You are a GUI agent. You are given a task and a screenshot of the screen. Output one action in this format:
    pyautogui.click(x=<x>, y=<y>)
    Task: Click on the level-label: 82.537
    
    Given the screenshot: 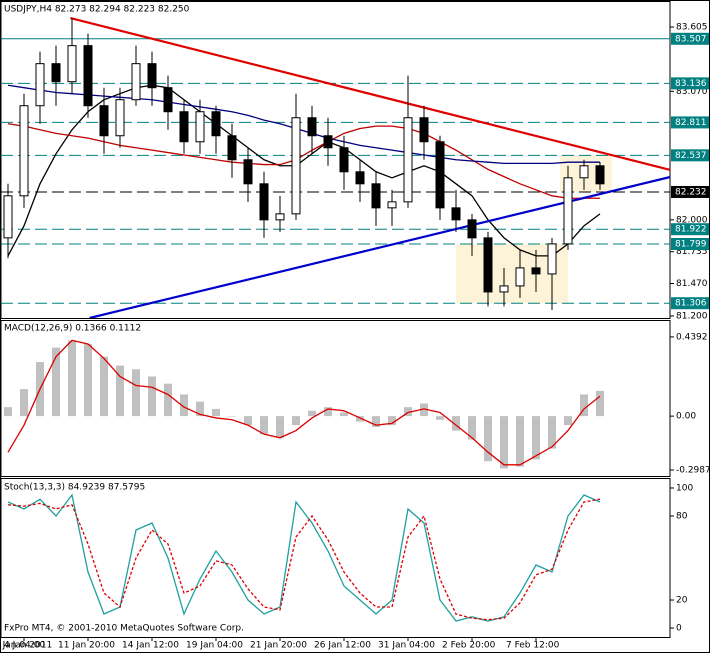 What is the action you would take?
    pyautogui.click(x=691, y=156)
    